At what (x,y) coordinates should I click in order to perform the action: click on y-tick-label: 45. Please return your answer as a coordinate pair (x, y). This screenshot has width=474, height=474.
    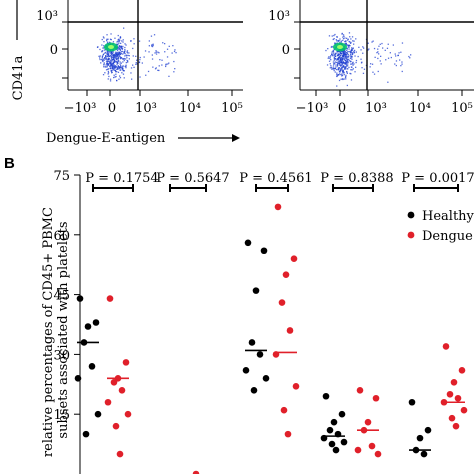
    Looking at the image, I should click on (61, 296).